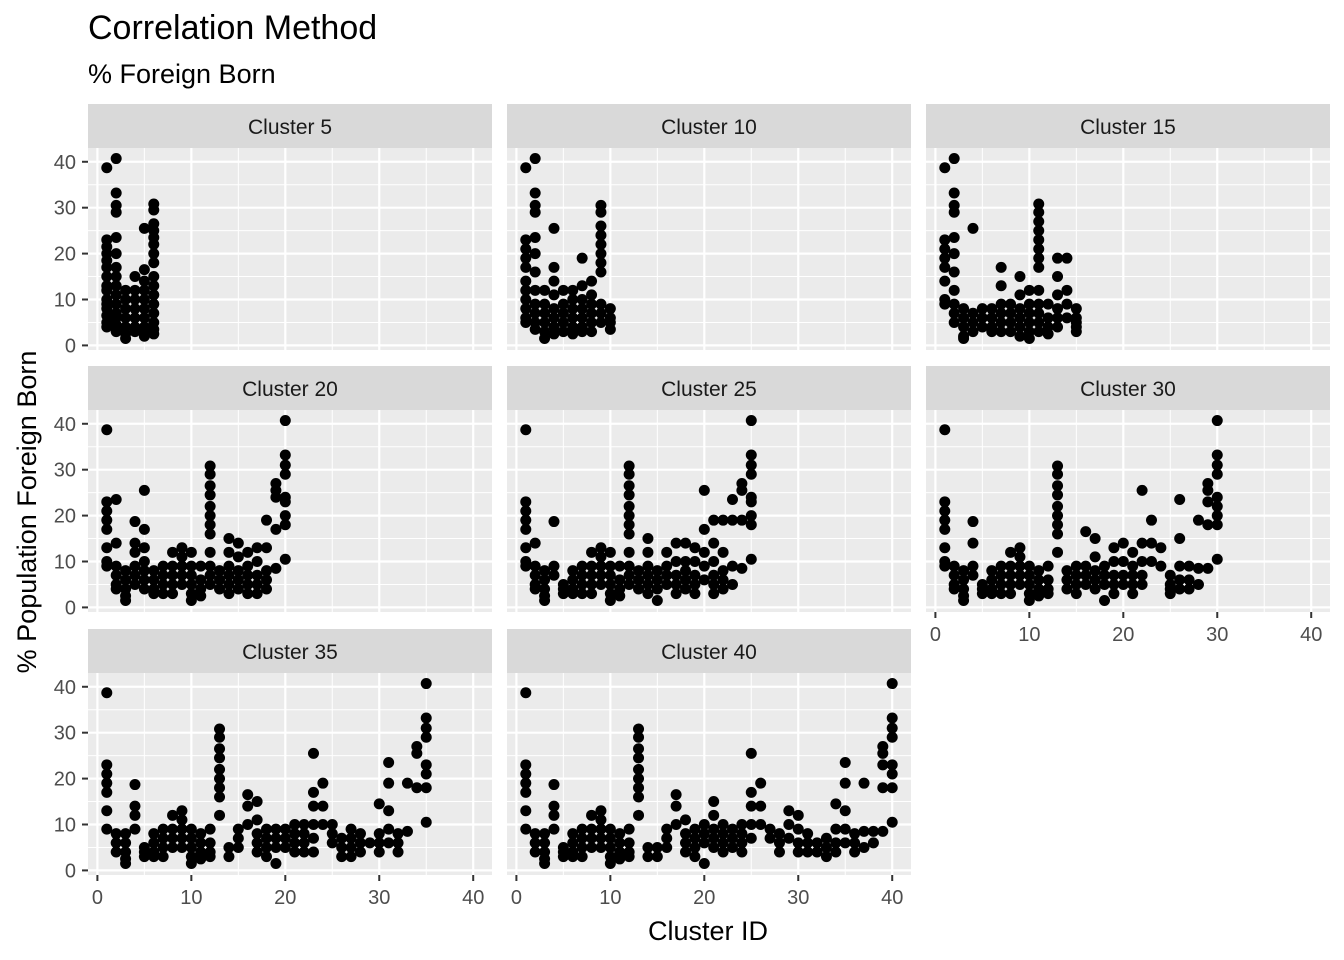 Image resolution: width=1344 pixels, height=960 pixels. What do you see at coordinates (290, 651) in the screenshot?
I see `facet-strip` at bounding box center [290, 651].